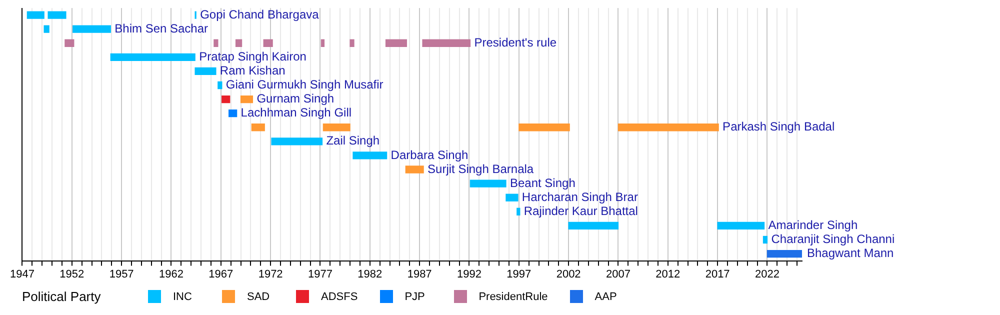 The height and width of the screenshot is (315, 1000). Describe the element at coordinates (221, 274) in the screenshot. I see `x-tick-label: 1967` at that location.